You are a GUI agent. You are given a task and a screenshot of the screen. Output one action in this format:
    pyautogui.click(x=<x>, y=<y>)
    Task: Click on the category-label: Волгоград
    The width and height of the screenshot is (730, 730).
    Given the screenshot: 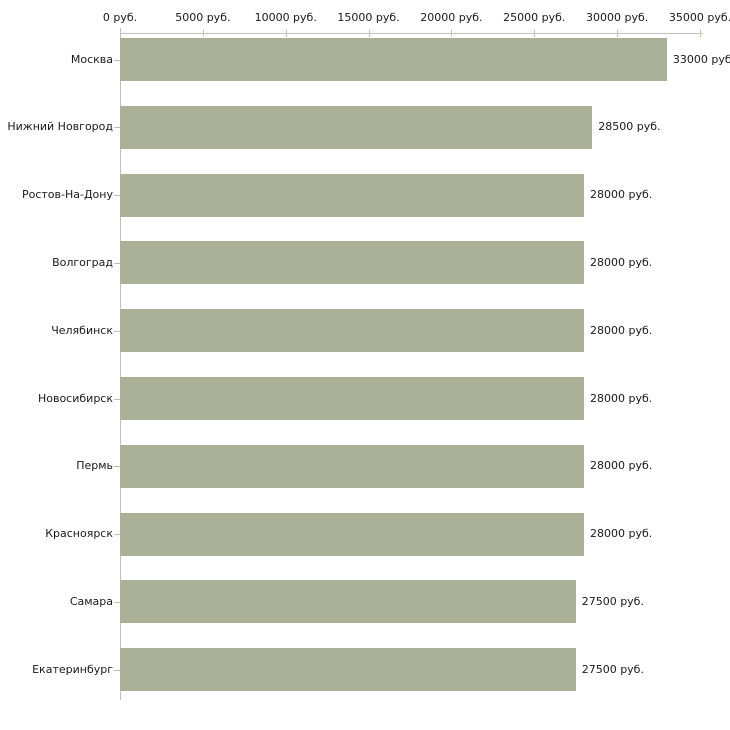 What is the action you would take?
    pyautogui.click(x=82, y=262)
    